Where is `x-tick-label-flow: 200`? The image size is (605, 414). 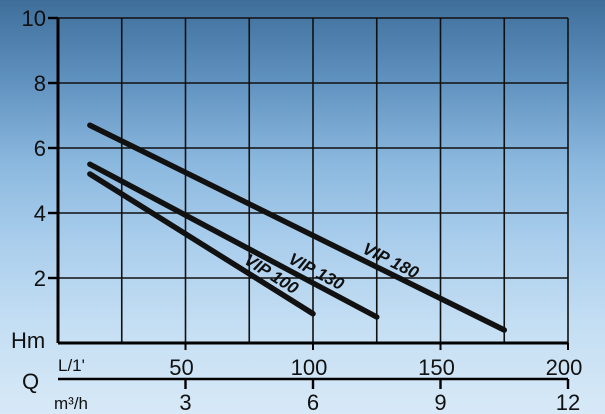 x-tick-label-flow: 200 is located at coordinates (564, 367).